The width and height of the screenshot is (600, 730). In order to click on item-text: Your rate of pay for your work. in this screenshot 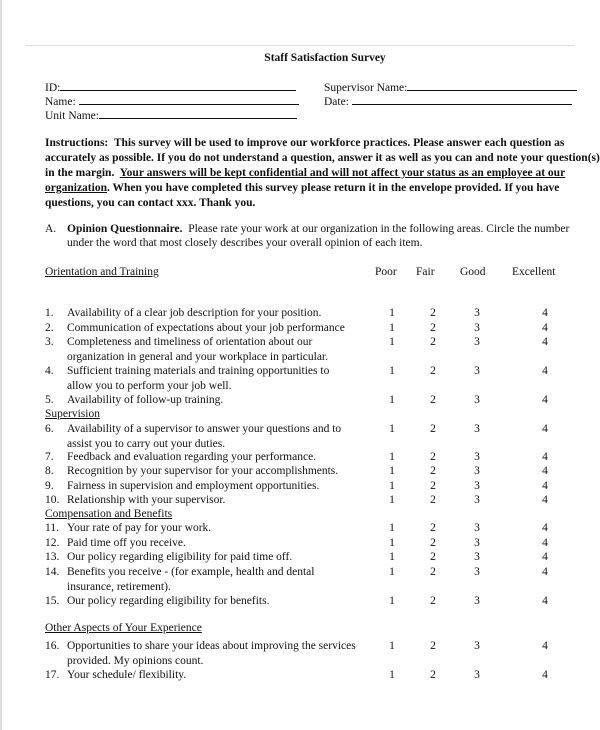, I will do `click(139, 528)`.